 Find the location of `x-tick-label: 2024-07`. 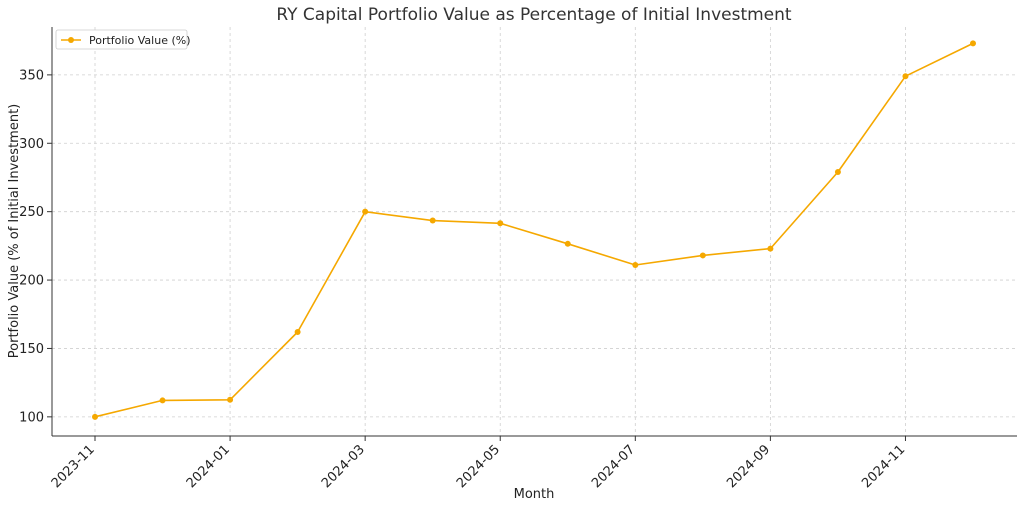

x-tick-label: 2024-07 is located at coordinates (613, 466).